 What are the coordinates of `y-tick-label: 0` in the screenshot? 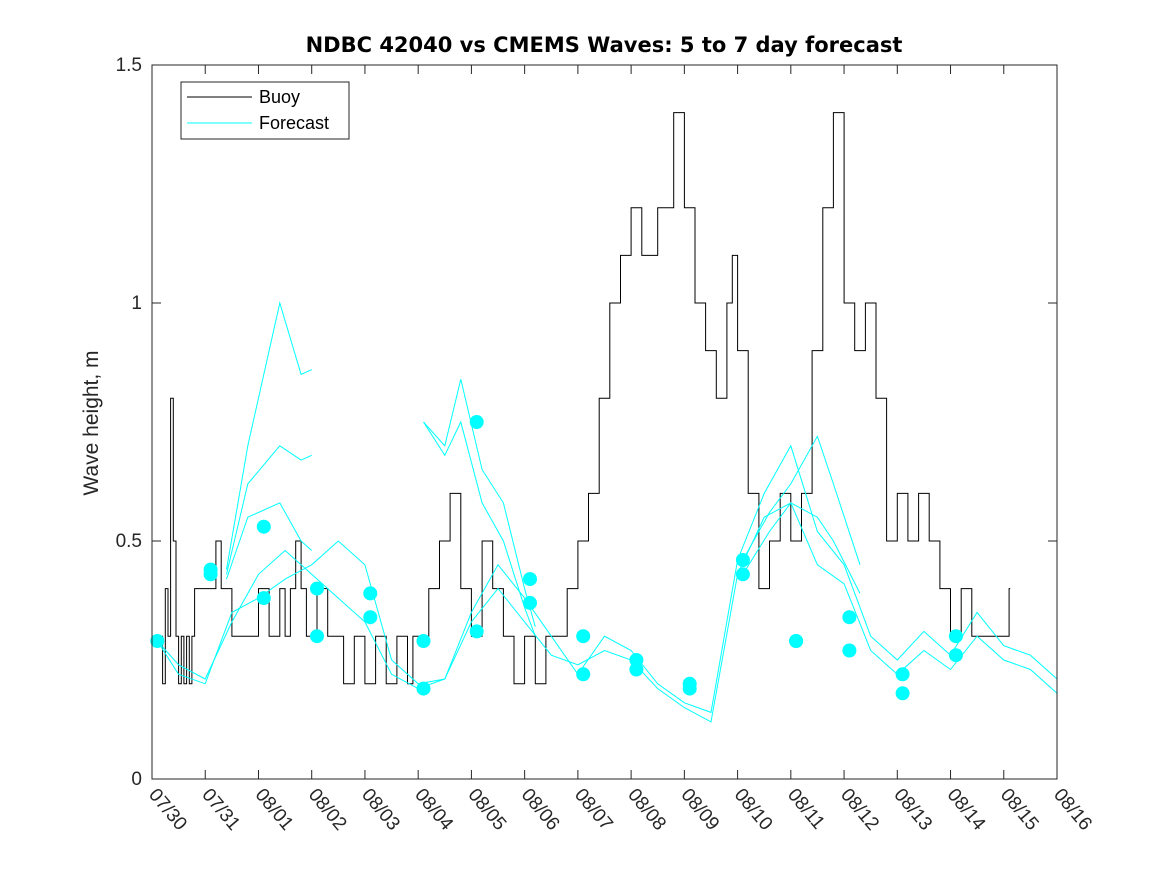 It's located at (136, 779).